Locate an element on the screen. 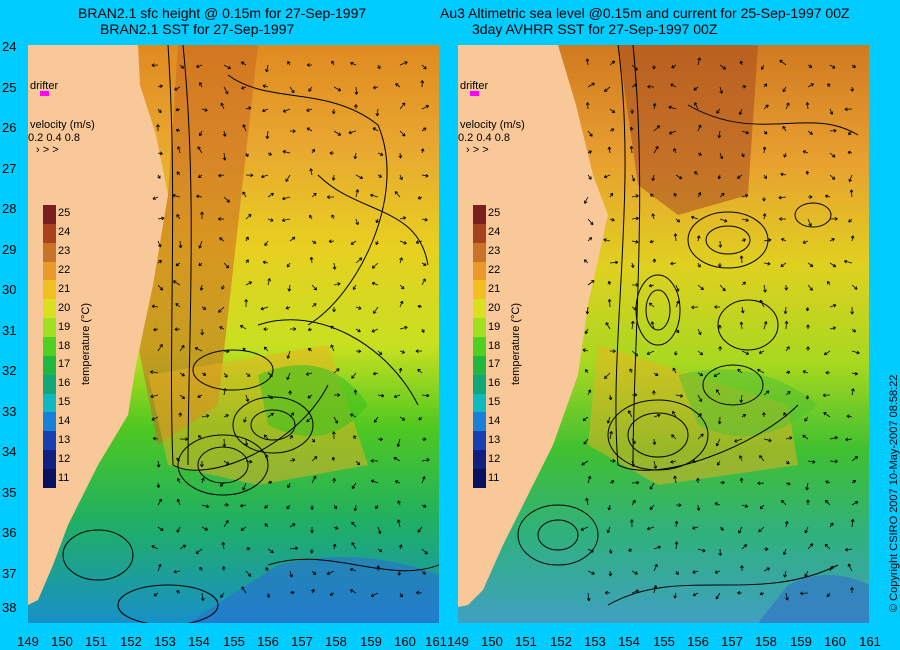 The width and height of the screenshot is (900, 650). colorbar-tick-label: 17 is located at coordinates (64, 364).